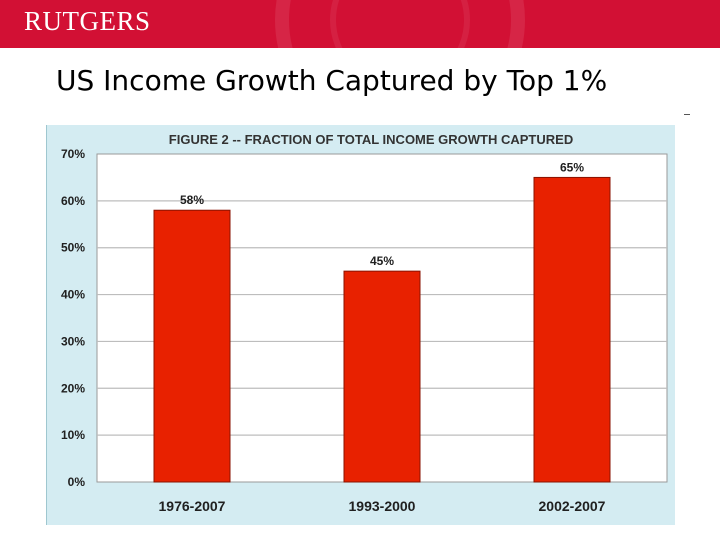 The image size is (720, 540). I want to click on header-banner: RUTGERS, so click(360, 24).